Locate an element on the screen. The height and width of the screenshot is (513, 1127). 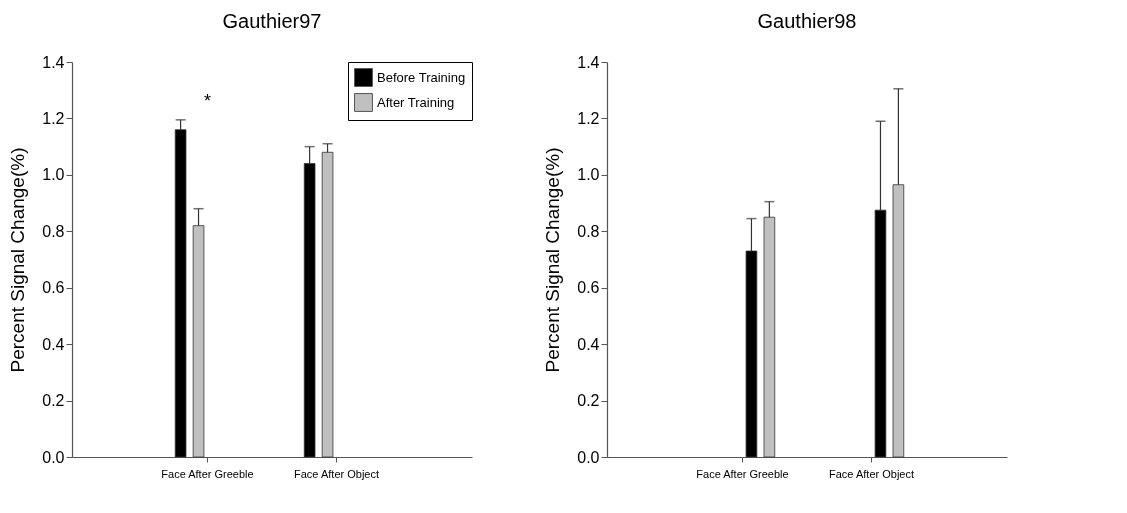
chart-title: Gauthier97 is located at coordinates (272, 21).